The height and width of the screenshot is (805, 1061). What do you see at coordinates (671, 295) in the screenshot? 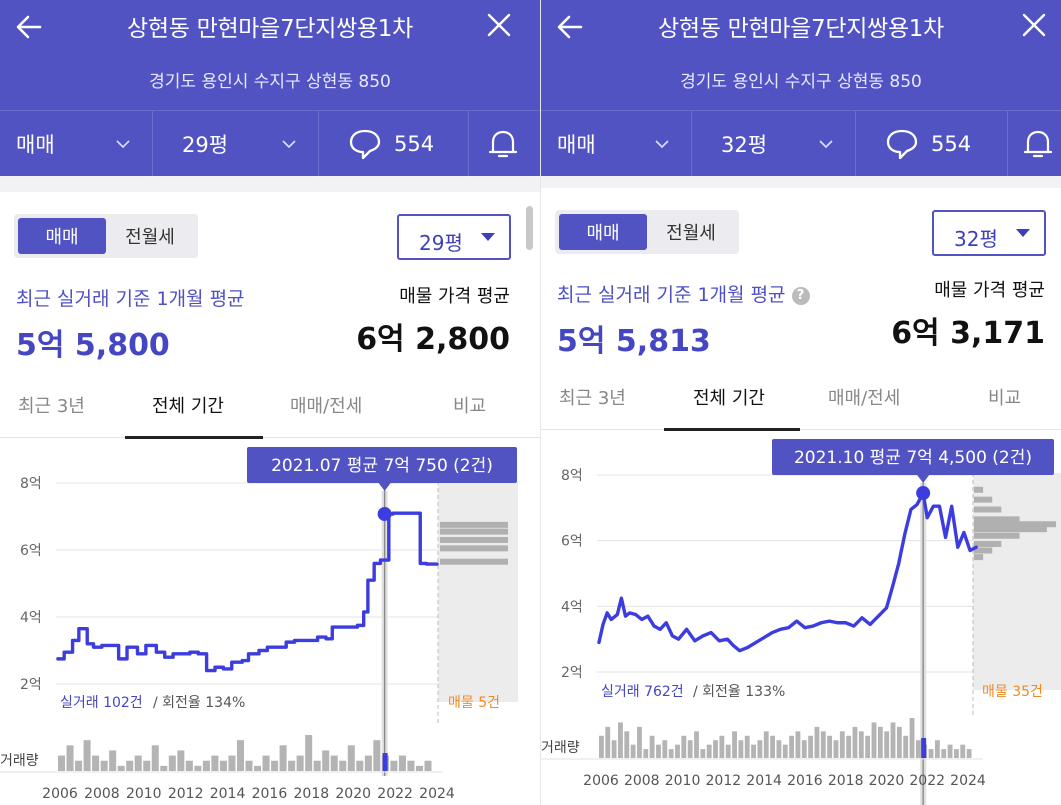
I see `recent-average-label-text: 최근 실거래 기준 1개월 평균` at bounding box center [671, 295].